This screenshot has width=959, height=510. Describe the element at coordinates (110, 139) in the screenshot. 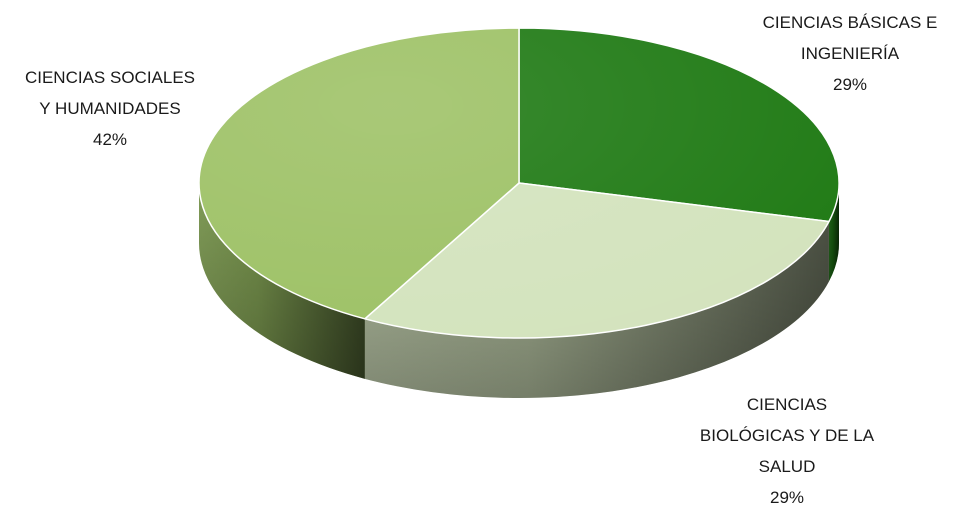

I see `pie-value-label-2: 42%` at that location.